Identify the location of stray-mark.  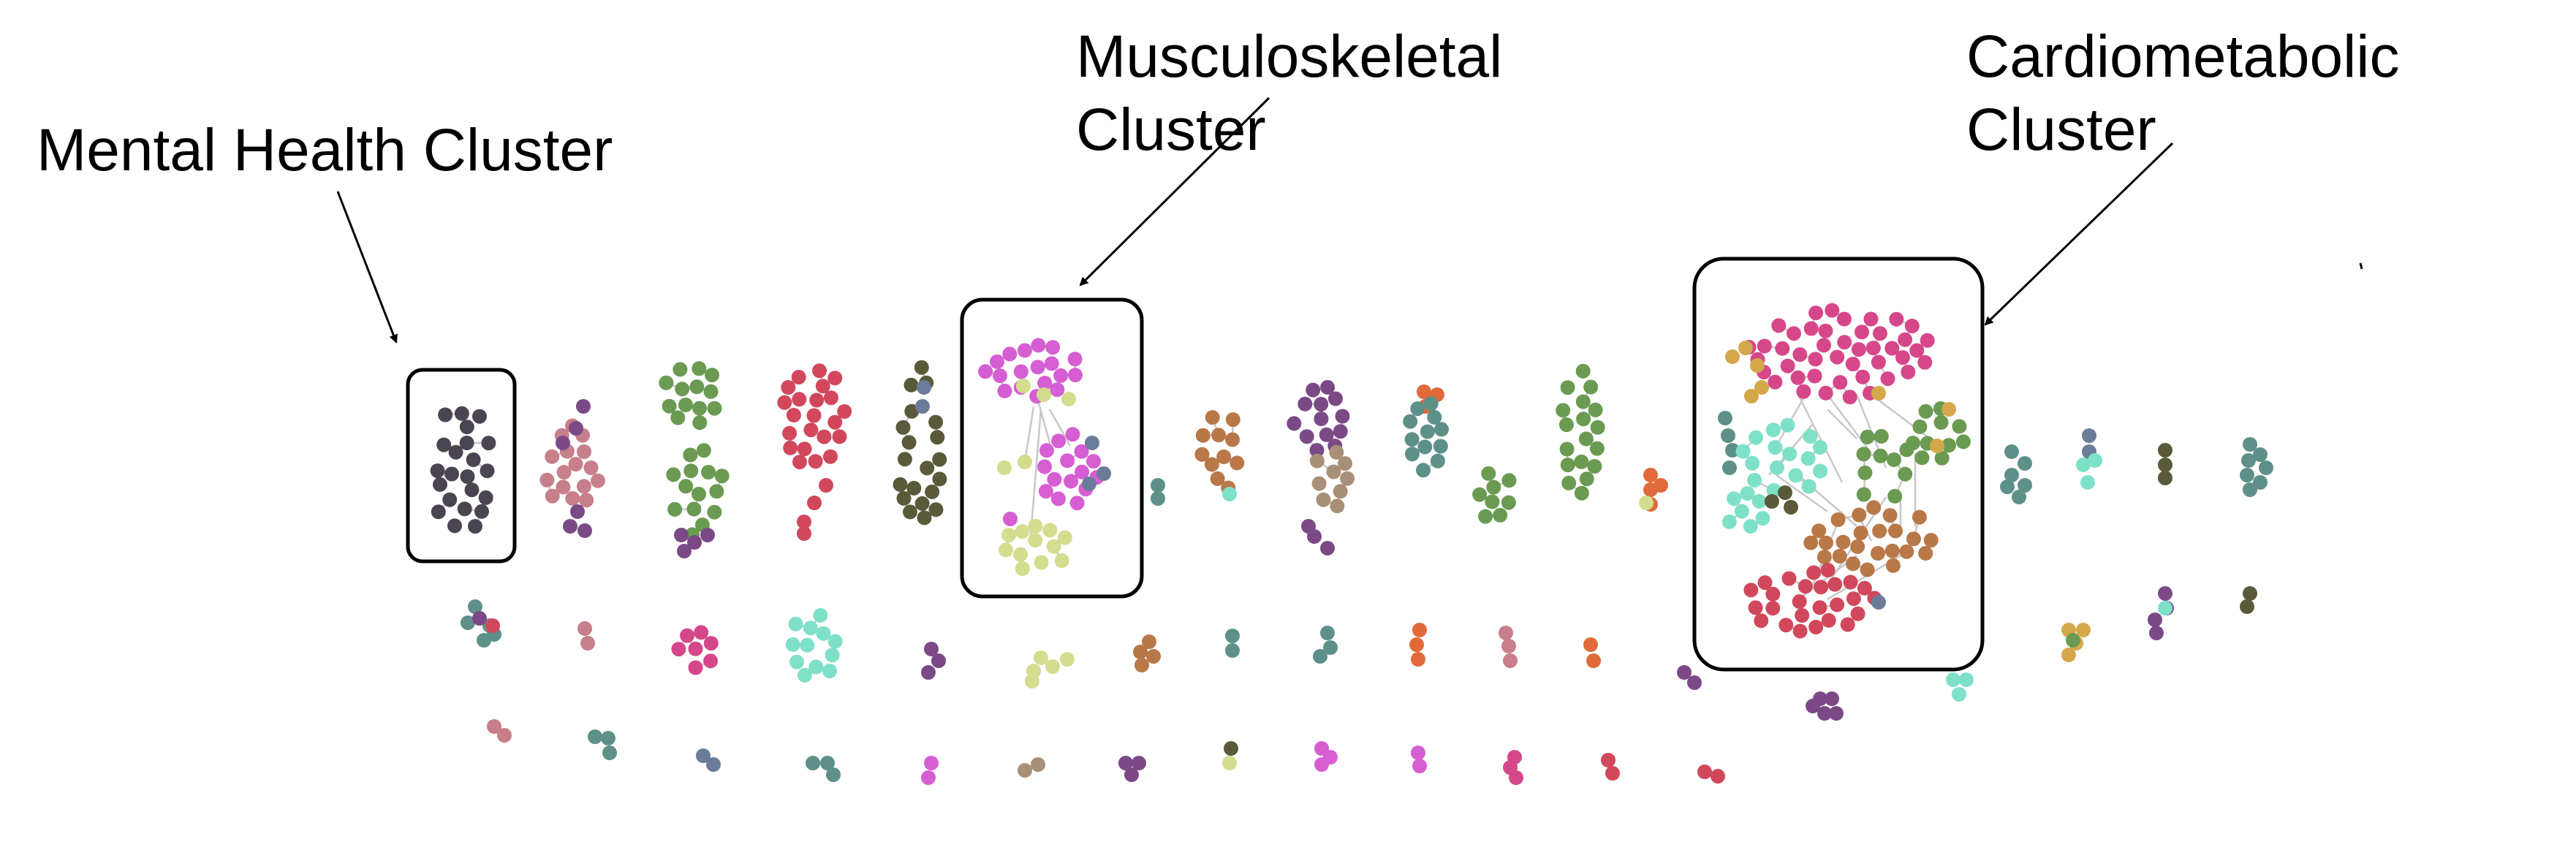
(2361, 266).